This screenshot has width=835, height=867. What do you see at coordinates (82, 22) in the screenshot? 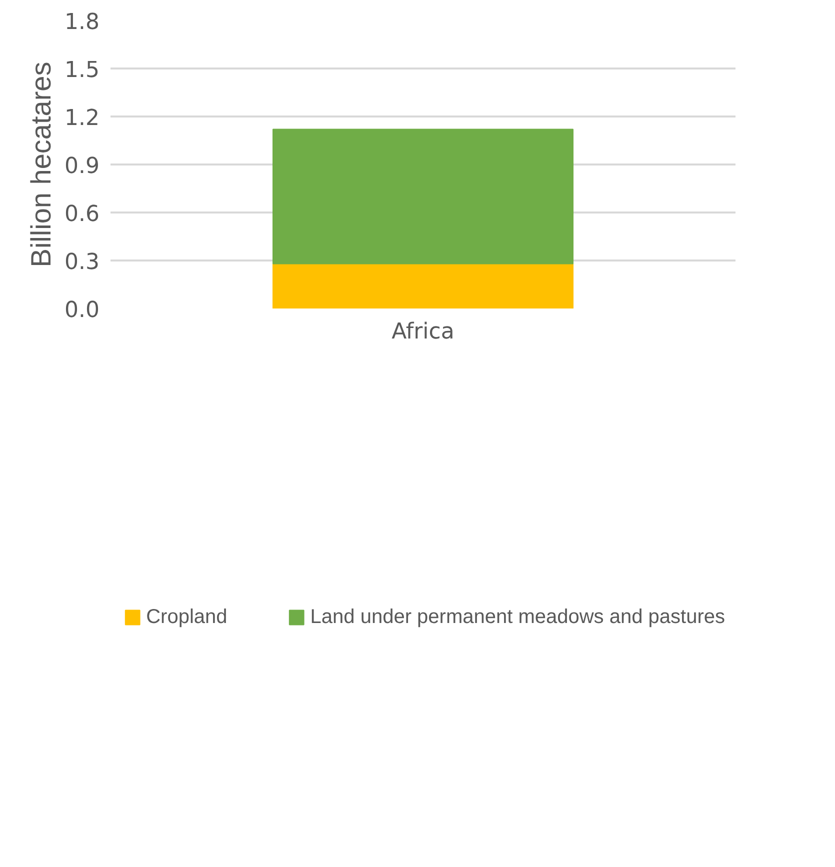
I see `y-tick-label: 1.8` at bounding box center [82, 22].